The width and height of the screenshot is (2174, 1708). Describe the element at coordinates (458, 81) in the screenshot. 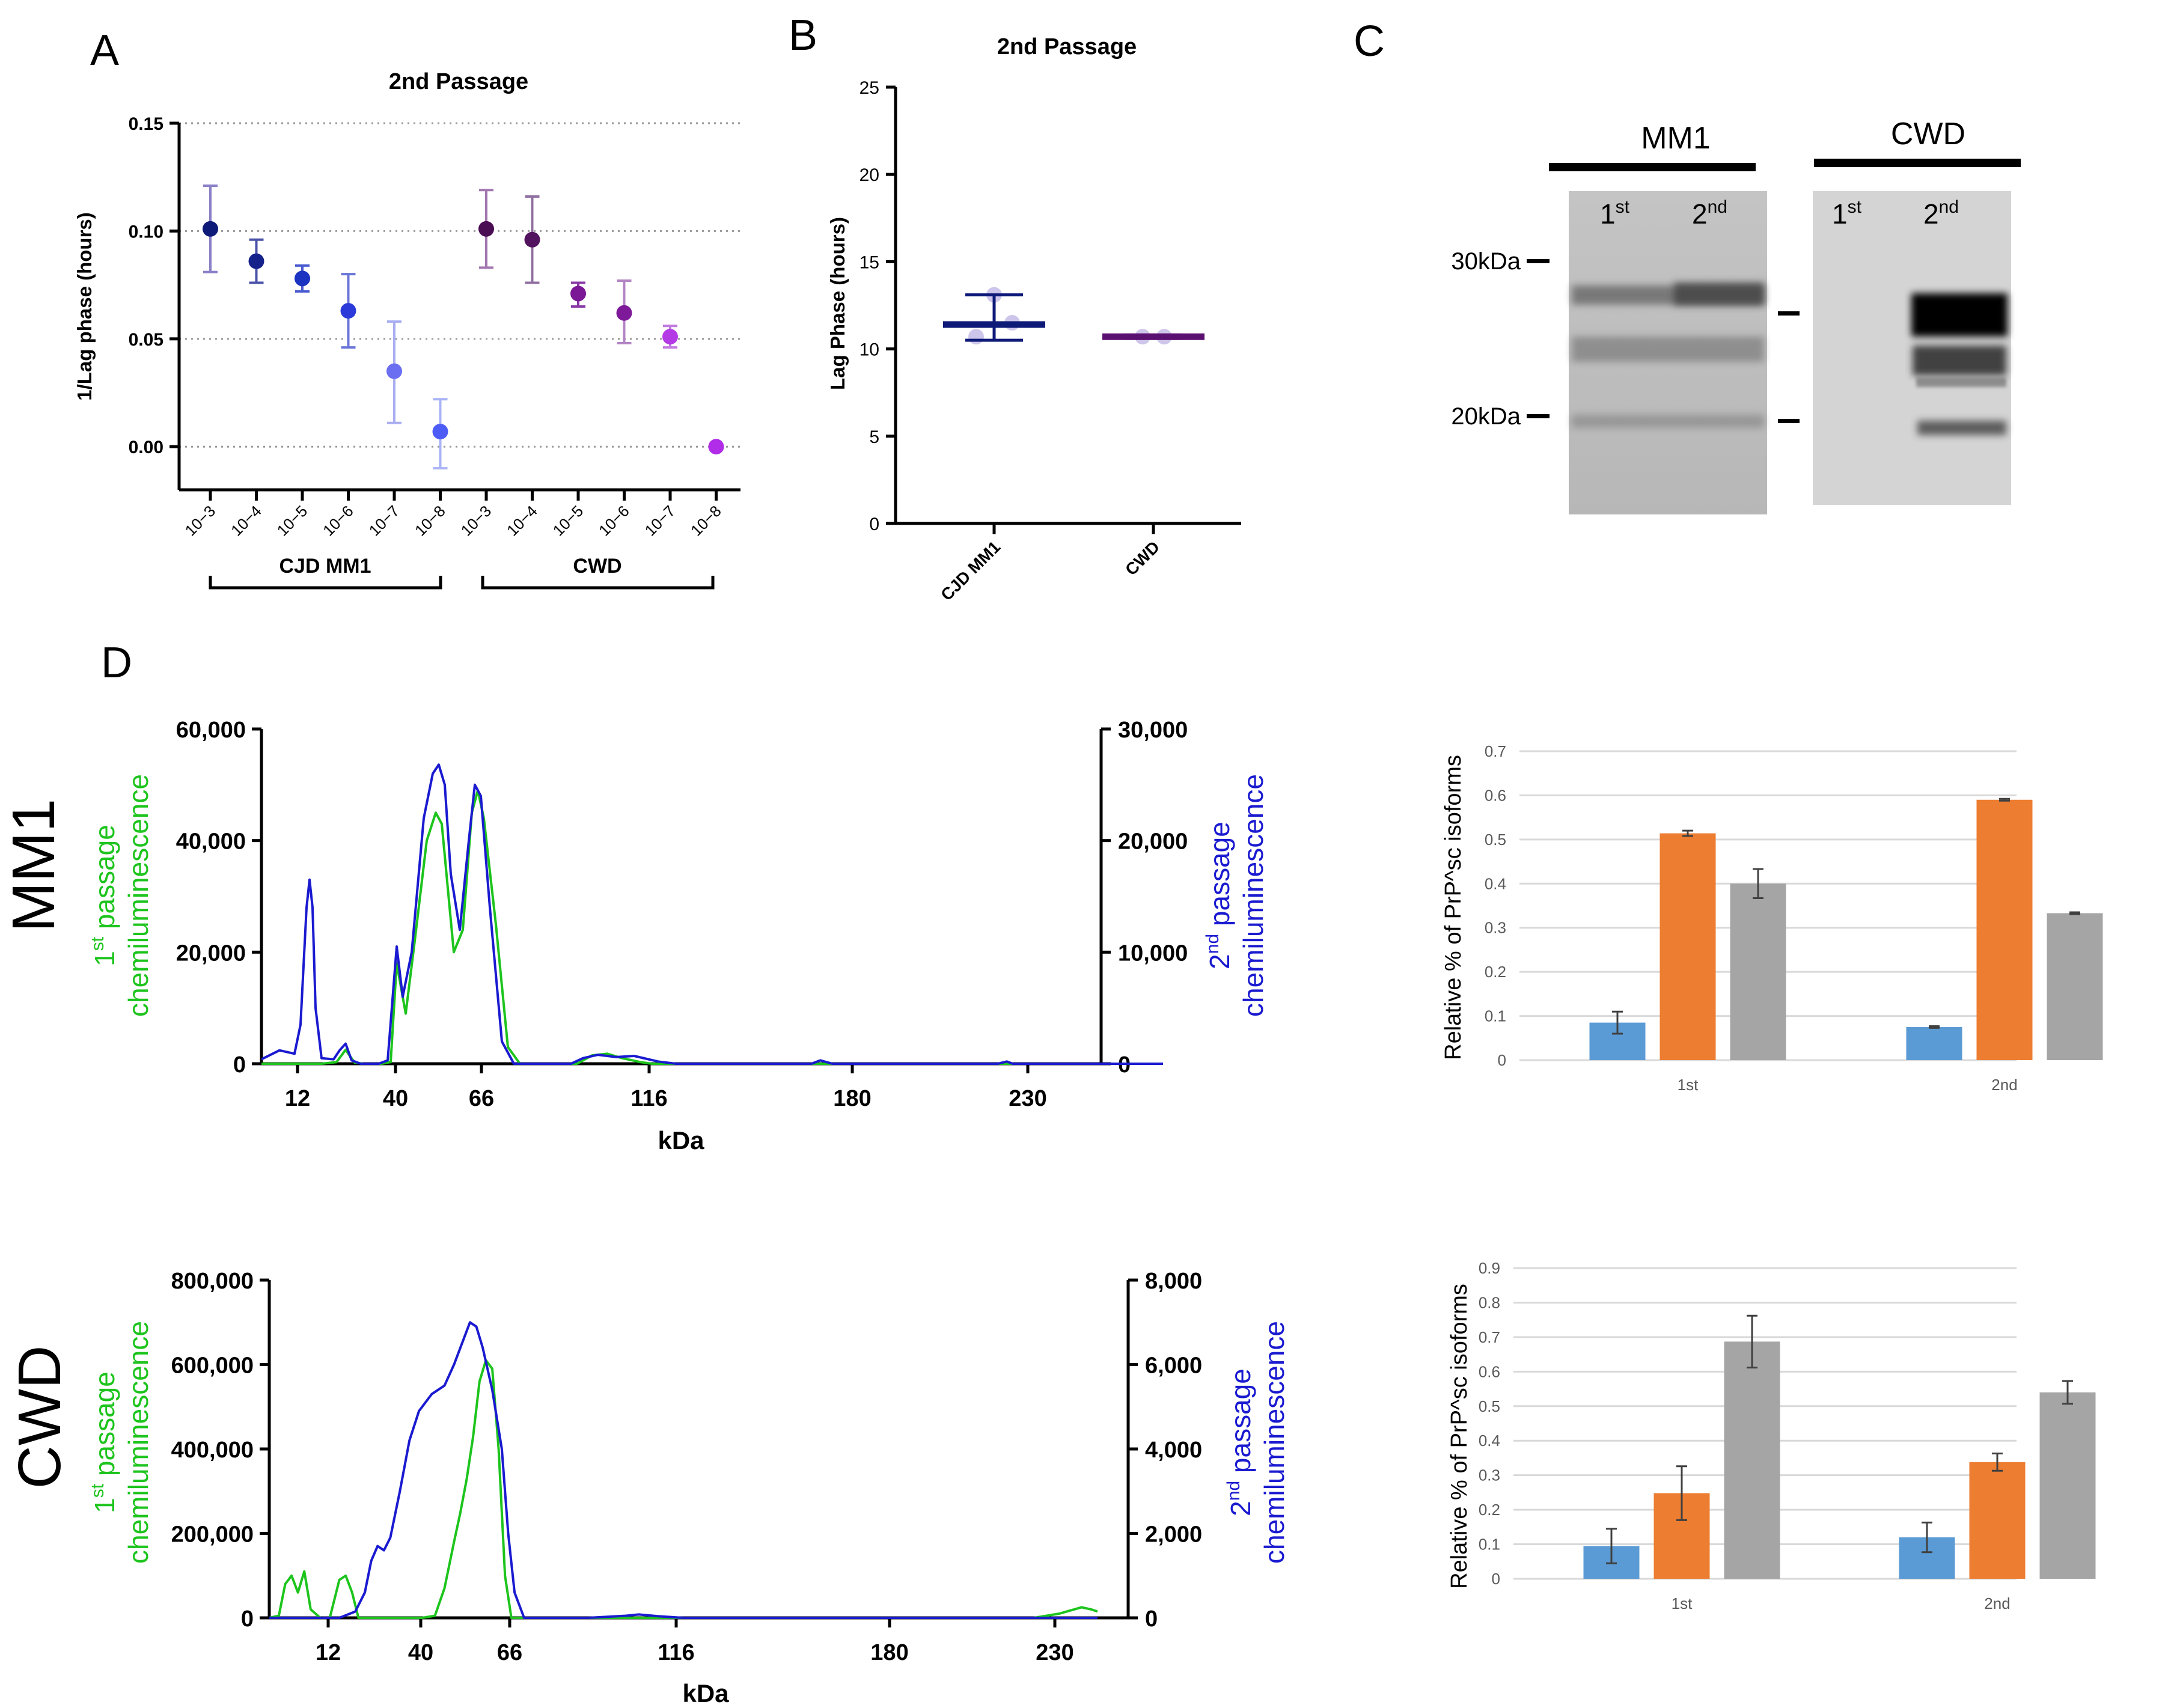

I see `chart-a-title: 2nd Passage` at that location.